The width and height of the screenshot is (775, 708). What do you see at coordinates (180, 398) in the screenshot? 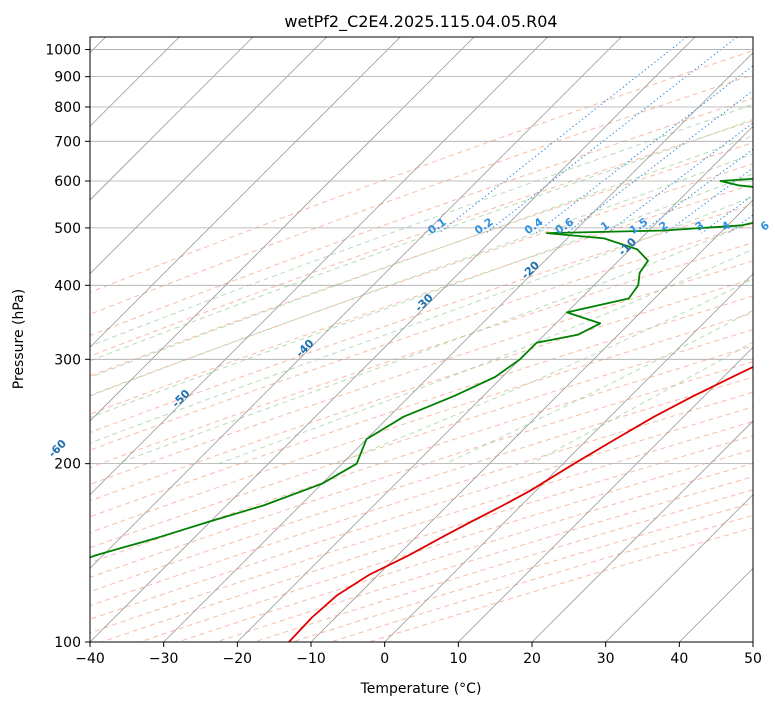
I see `dry-adiabat-label: -50` at bounding box center [180, 398].